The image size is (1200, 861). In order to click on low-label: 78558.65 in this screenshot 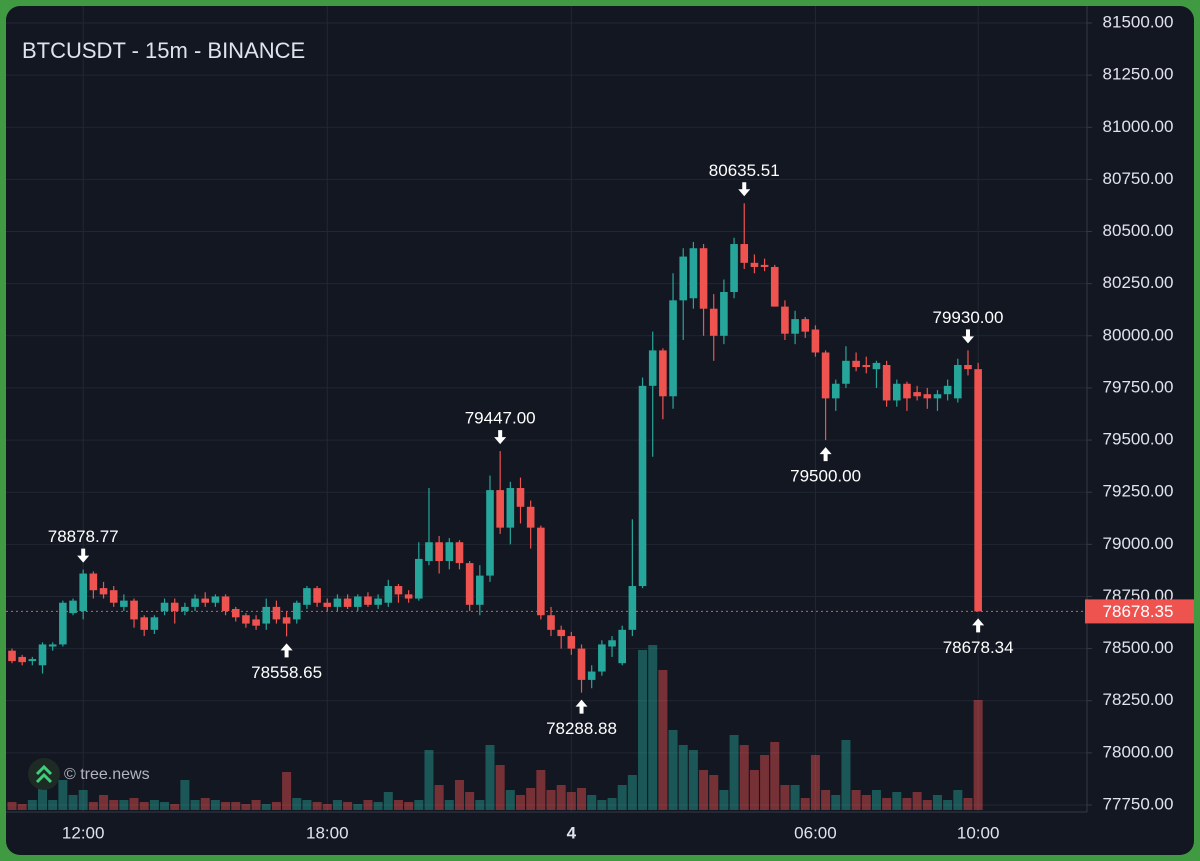, I will do `click(286, 672)`.